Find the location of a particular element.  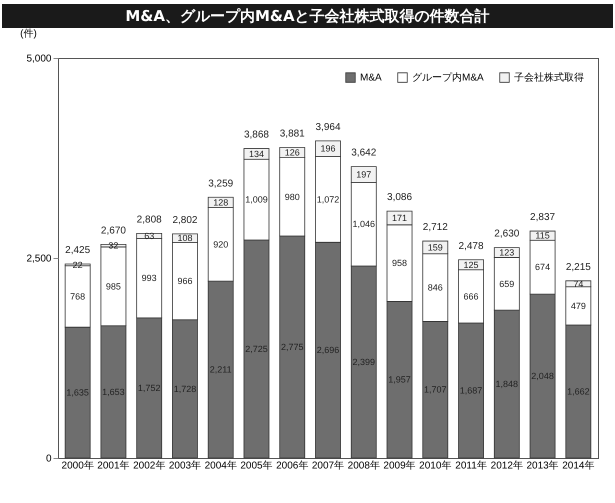

data-label: 674 is located at coordinates (542, 267).